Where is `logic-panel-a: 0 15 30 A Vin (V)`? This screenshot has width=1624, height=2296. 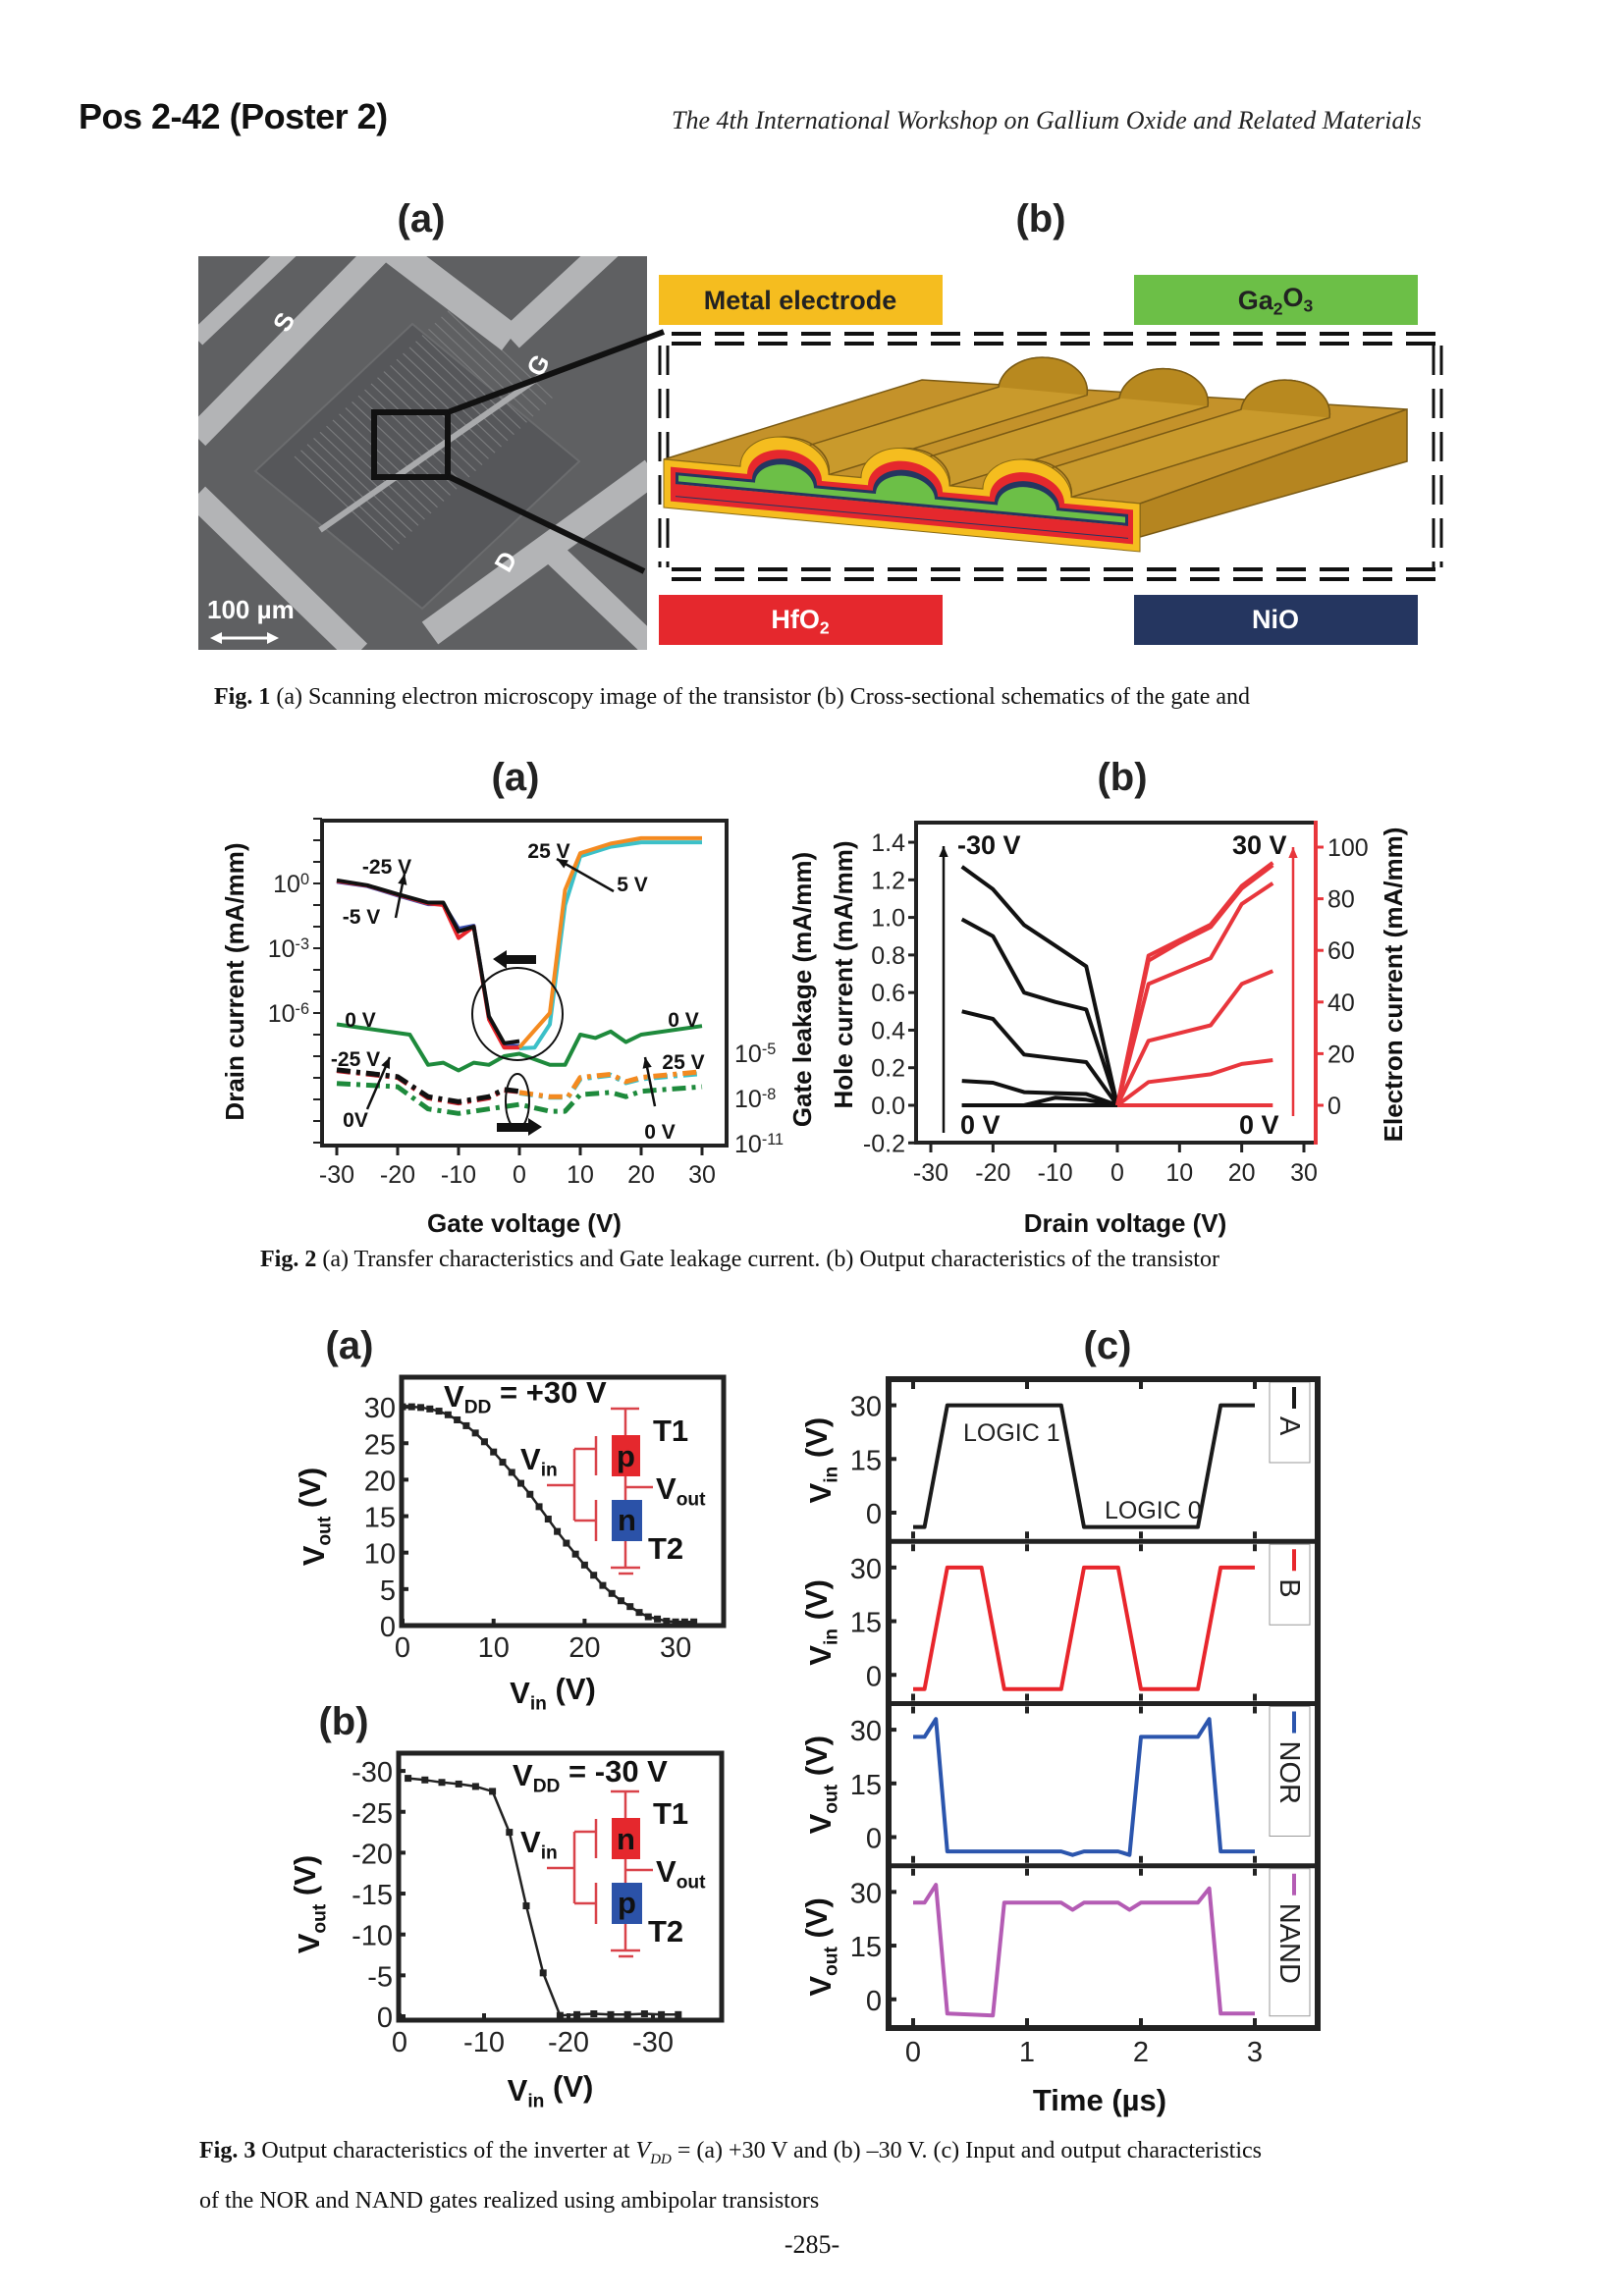 logic-panel-a: 0 15 30 A Vin (V) is located at coordinates (1055, 1460).